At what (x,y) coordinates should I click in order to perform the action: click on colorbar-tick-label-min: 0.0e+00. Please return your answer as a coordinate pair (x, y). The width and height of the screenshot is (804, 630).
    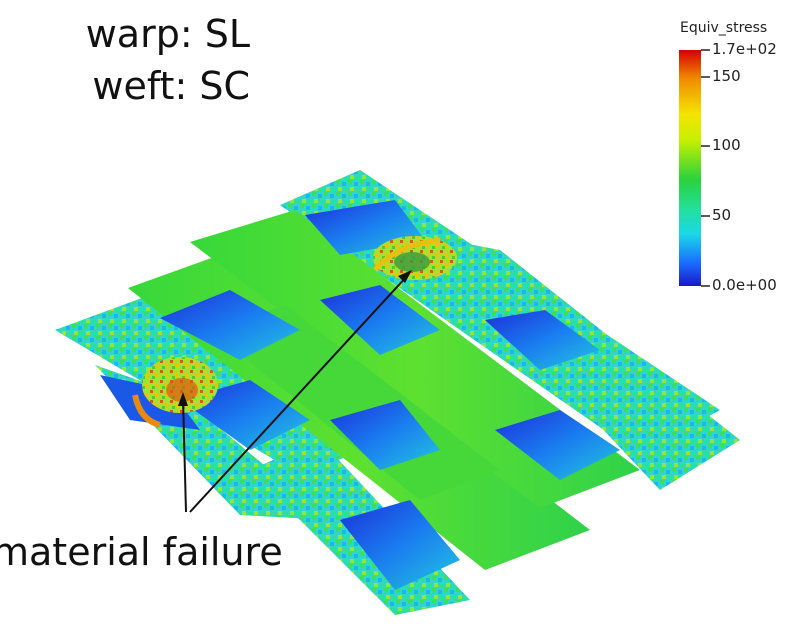
    Looking at the image, I should click on (744, 285).